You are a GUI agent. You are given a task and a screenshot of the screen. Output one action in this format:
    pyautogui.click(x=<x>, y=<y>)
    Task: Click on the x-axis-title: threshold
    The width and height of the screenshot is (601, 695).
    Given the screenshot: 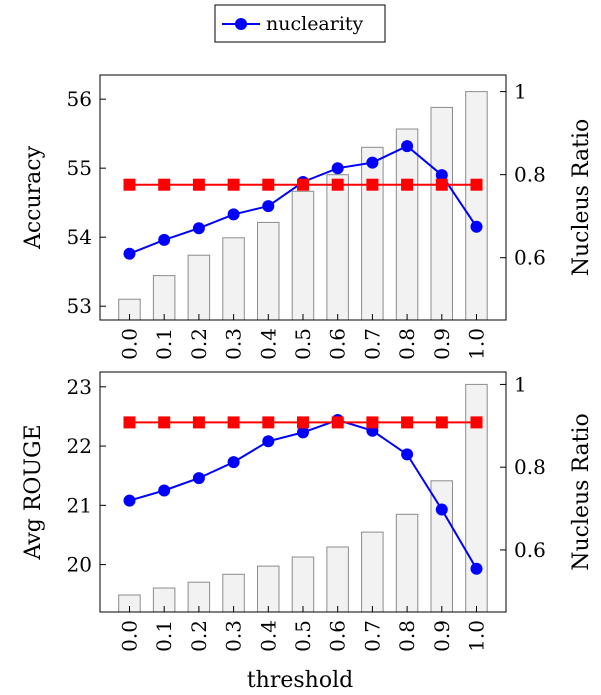 What is the action you would take?
    pyautogui.click(x=300, y=680)
    